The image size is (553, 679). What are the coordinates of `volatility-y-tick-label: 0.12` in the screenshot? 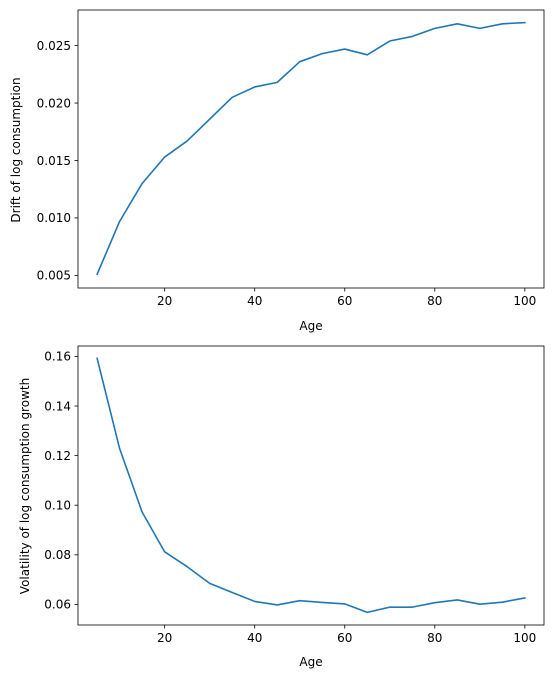 It's located at (57, 456).